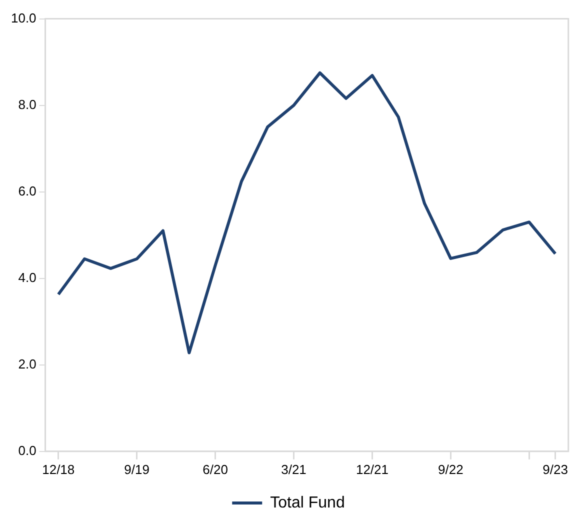 The width and height of the screenshot is (579, 529). I want to click on legend-label: Total Fund, so click(307, 503).